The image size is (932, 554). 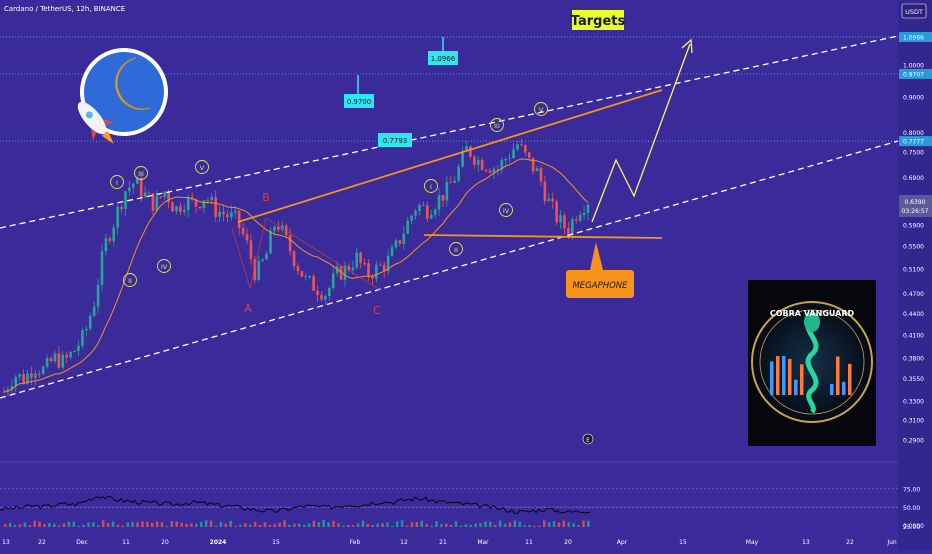 I want to click on event-marker-label: E, so click(x=588, y=440).